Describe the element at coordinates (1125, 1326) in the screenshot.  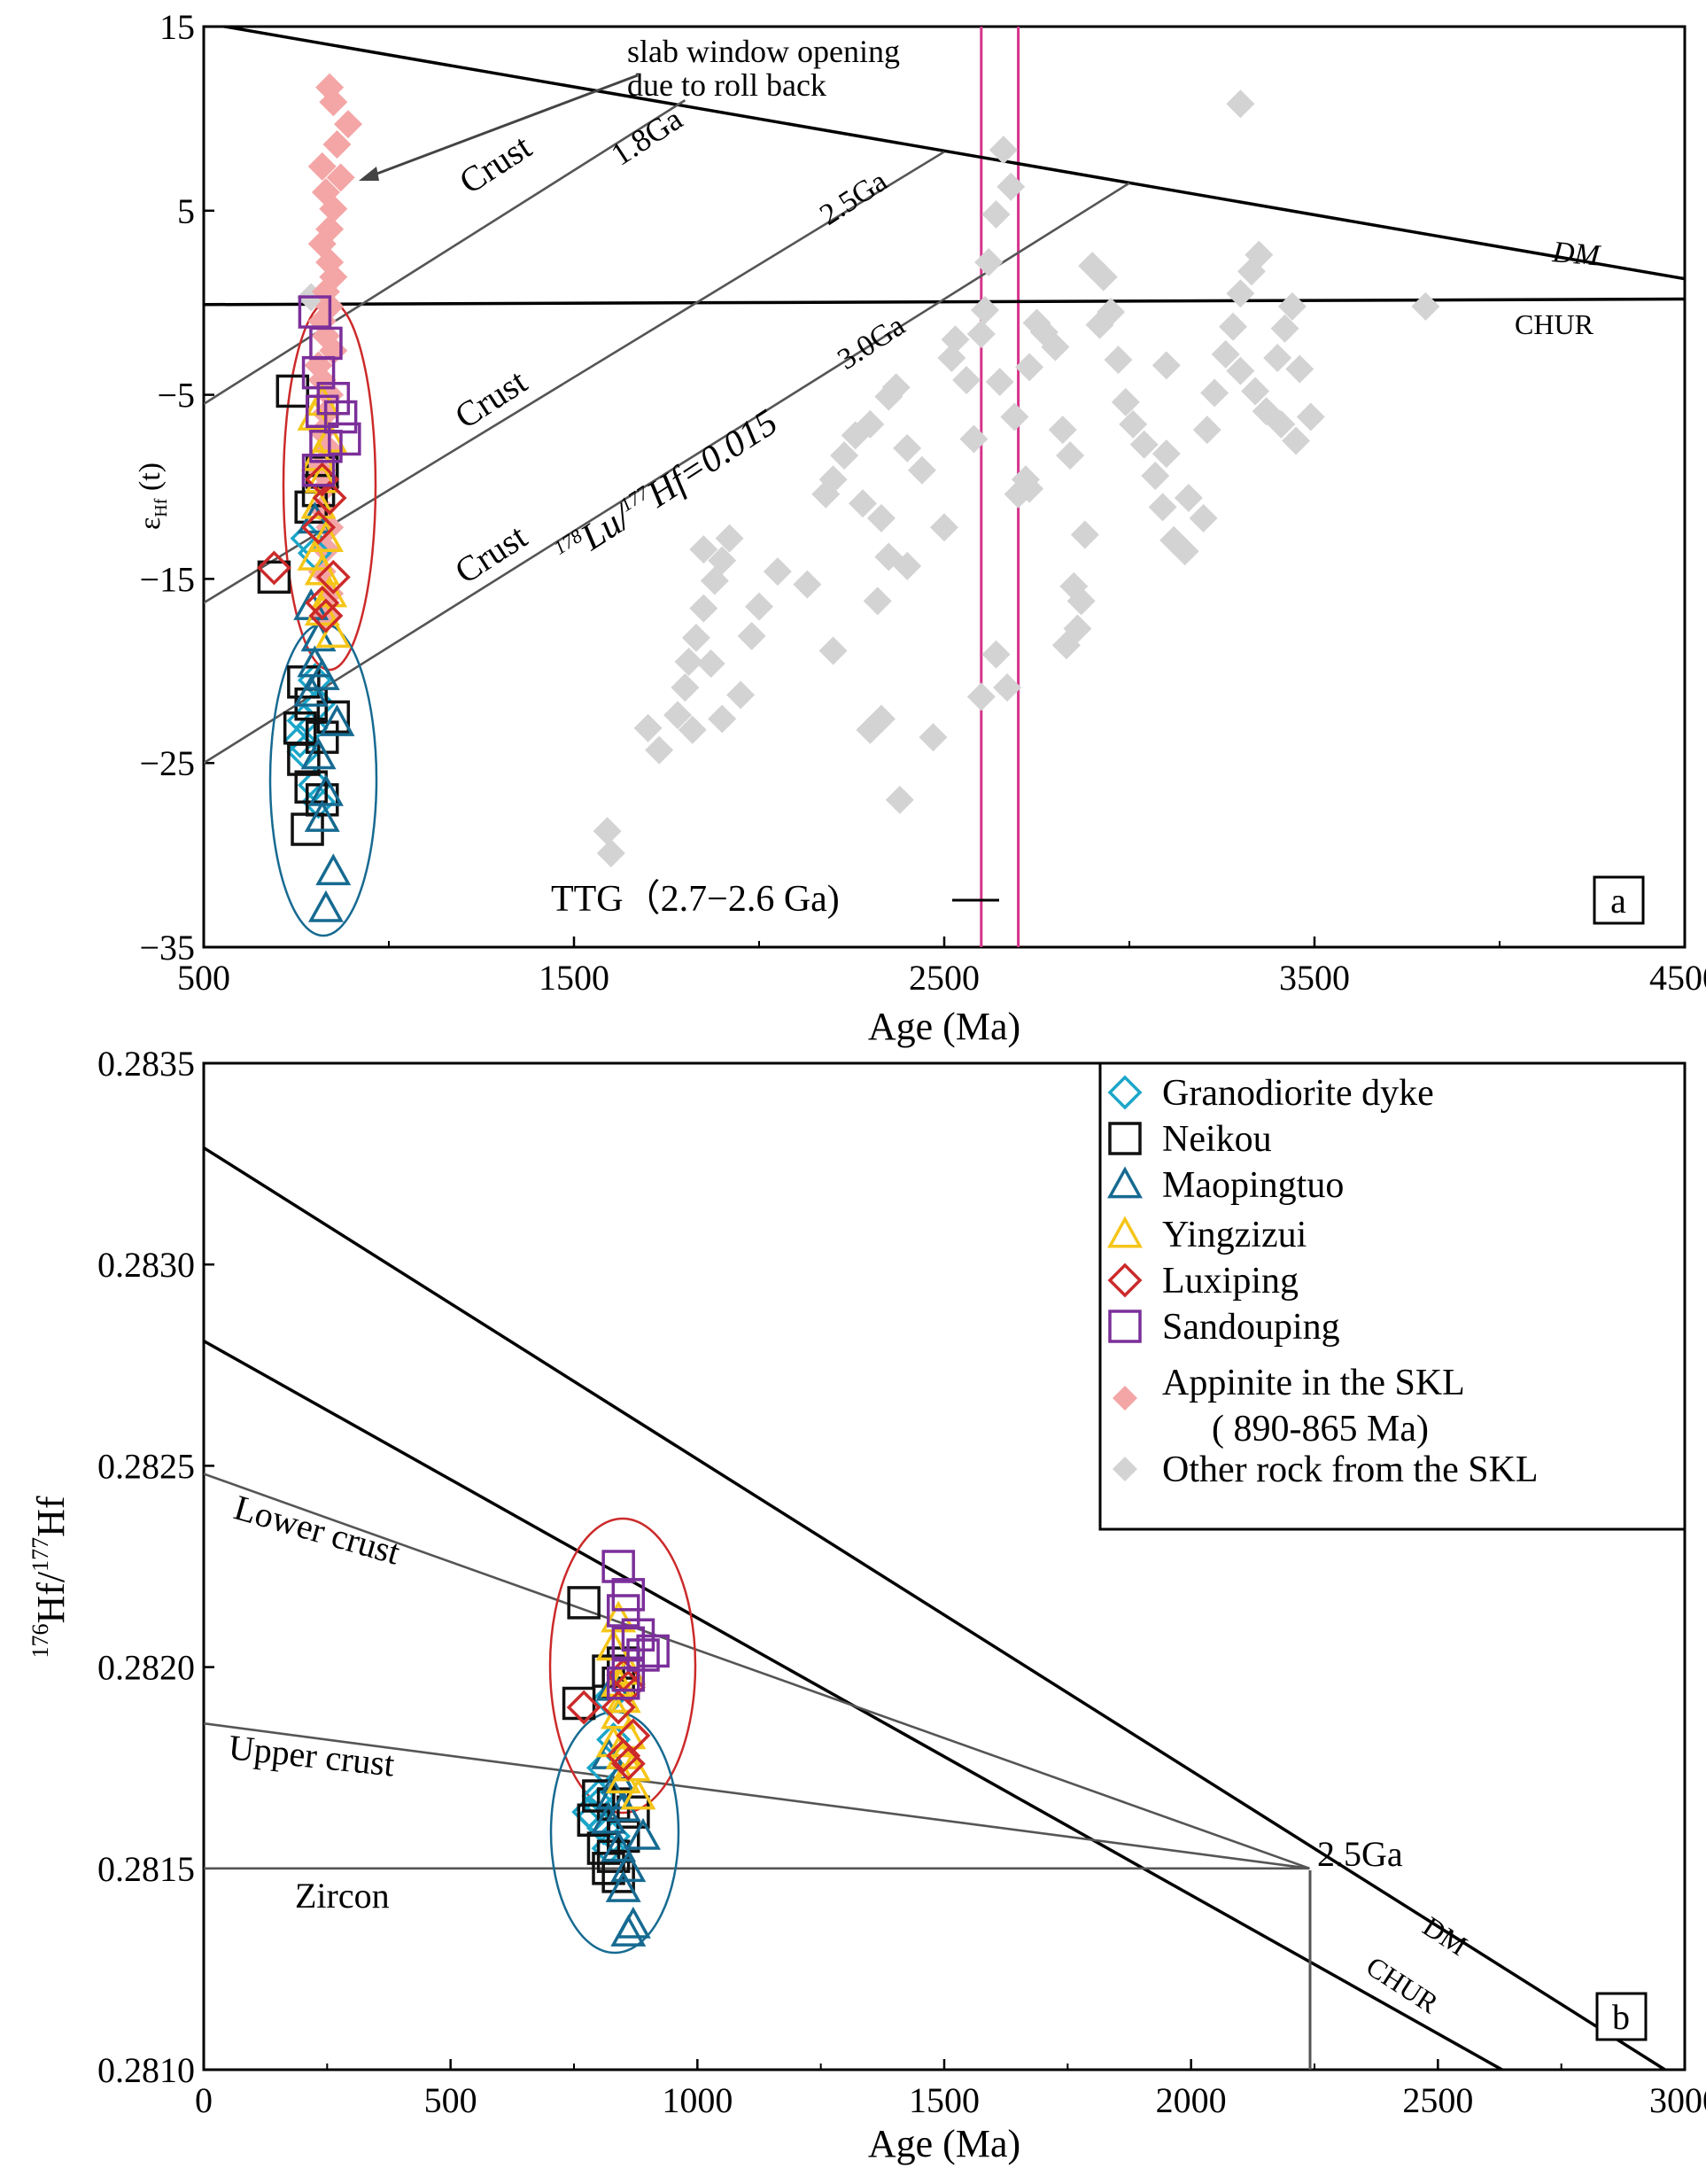
I see `legend-marker-sandouping` at that location.